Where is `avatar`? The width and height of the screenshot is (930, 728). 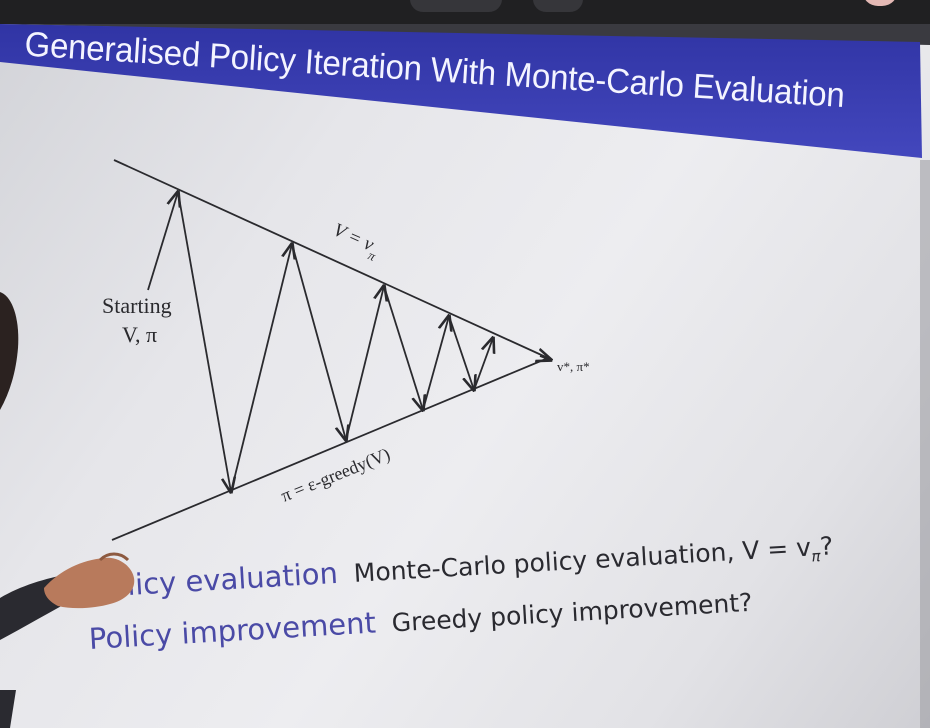
avatar is located at coordinates (880, 3).